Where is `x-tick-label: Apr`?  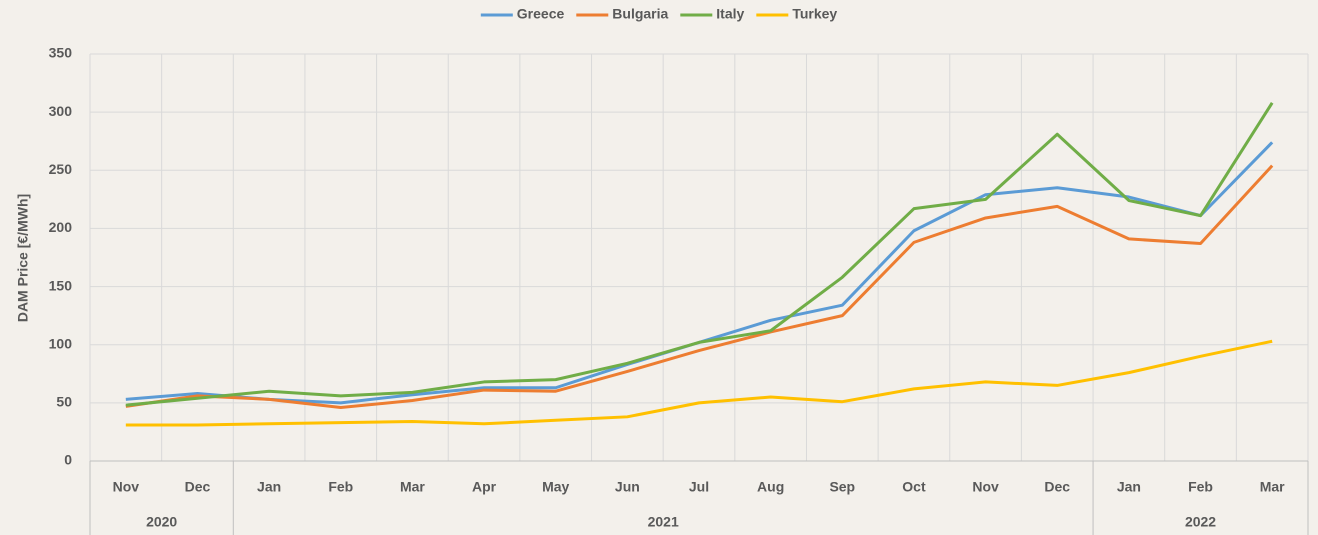
x-tick-label: Apr is located at coordinates (484, 487).